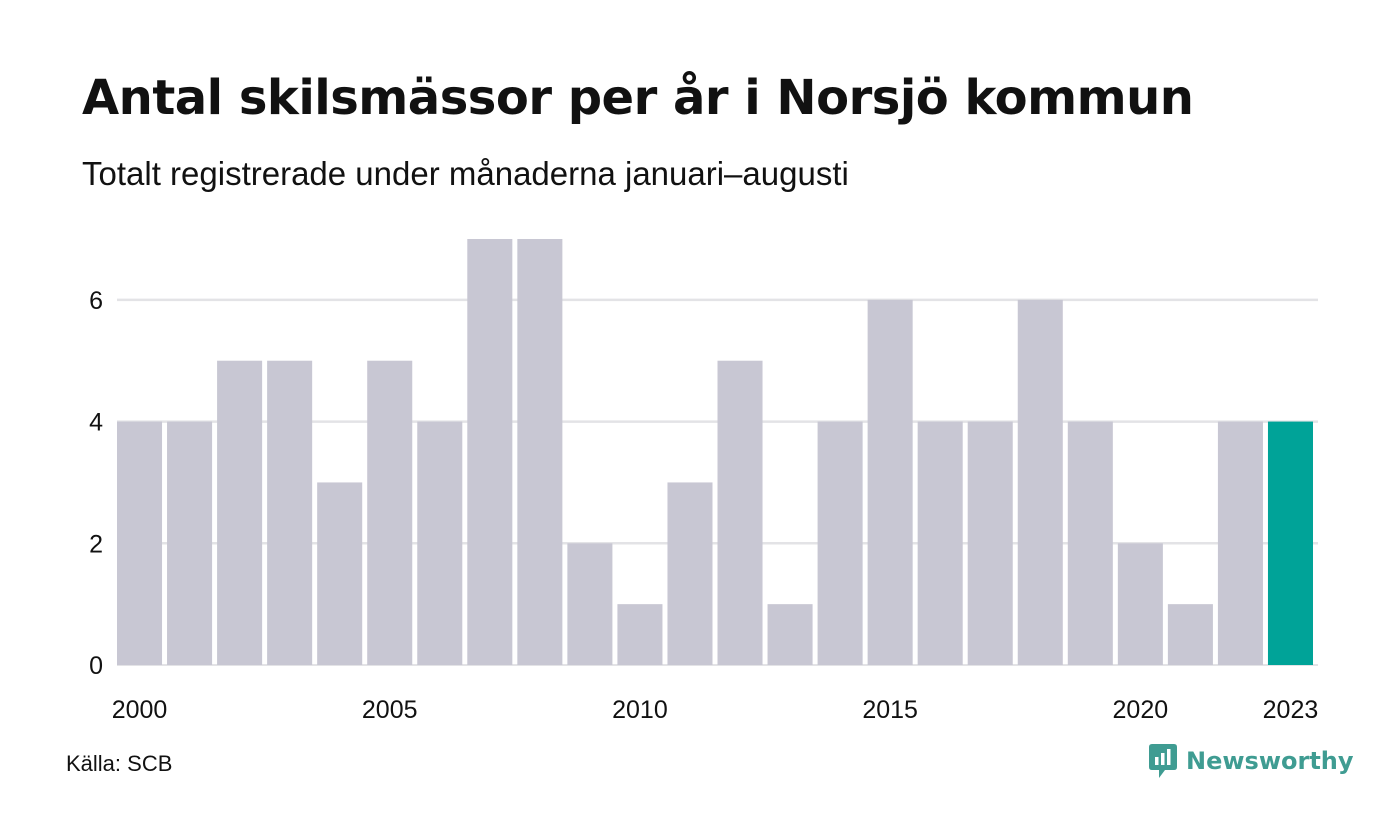 The image size is (1400, 840). I want to click on bar-2000, so click(140, 543).